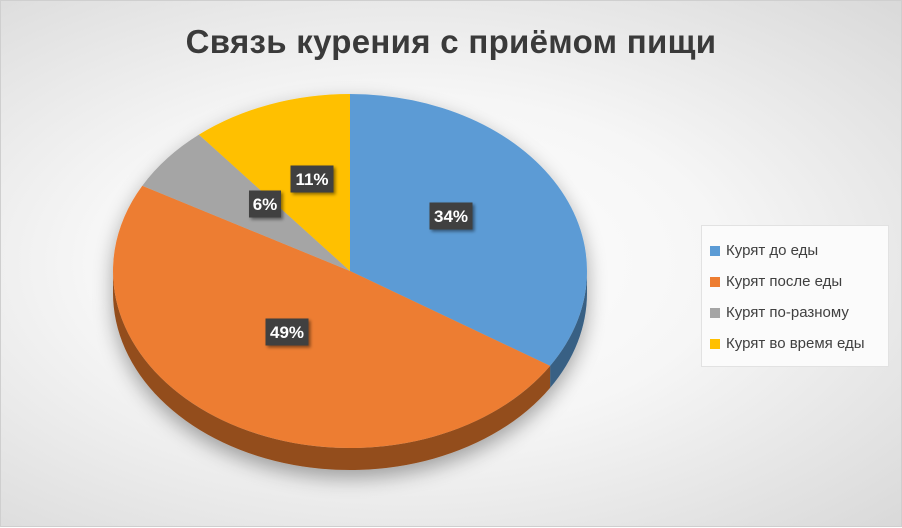 The image size is (902, 528). I want to click on data-label-after-meal: 49%, so click(287, 332).